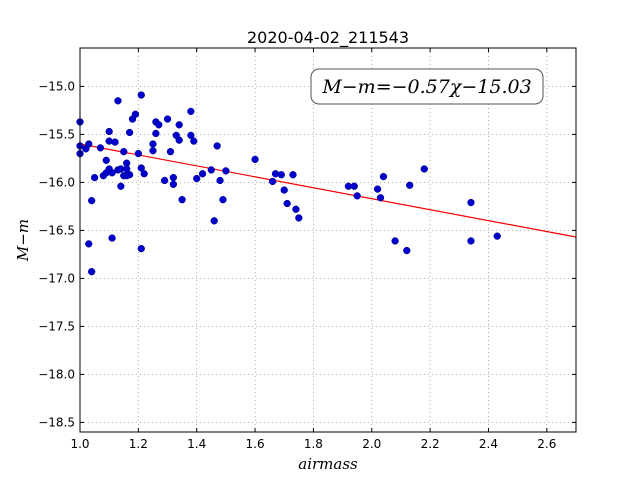  Describe the element at coordinates (56, 134) in the screenshot. I see `y-tick-label: −15.5` at that location.